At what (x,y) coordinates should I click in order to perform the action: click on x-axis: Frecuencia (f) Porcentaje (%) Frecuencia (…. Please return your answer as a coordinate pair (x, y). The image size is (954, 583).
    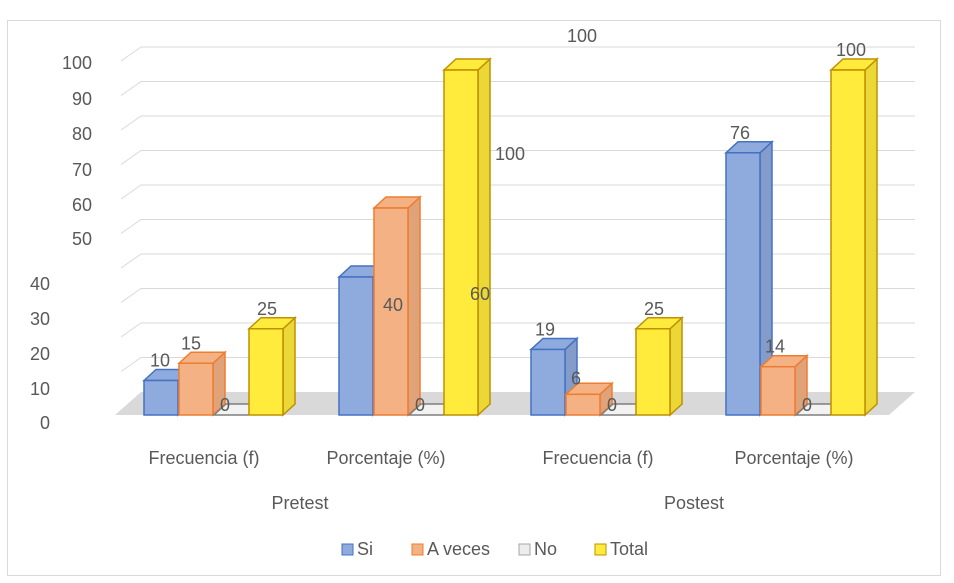
    Looking at the image, I should click on (500, 480).